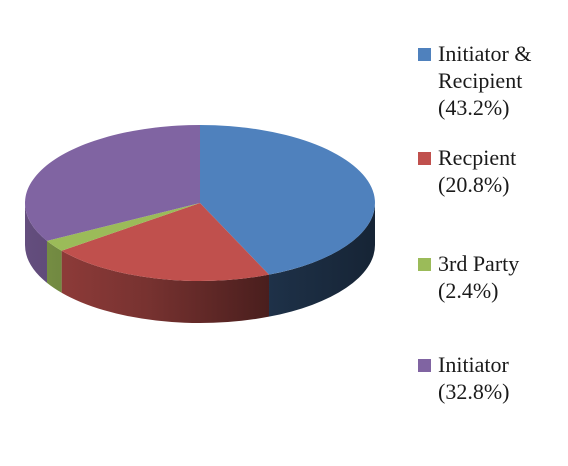  What do you see at coordinates (485, 53) in the screenshot?
I see `legend-line: Initiator &` at bounding box center [485, 53].